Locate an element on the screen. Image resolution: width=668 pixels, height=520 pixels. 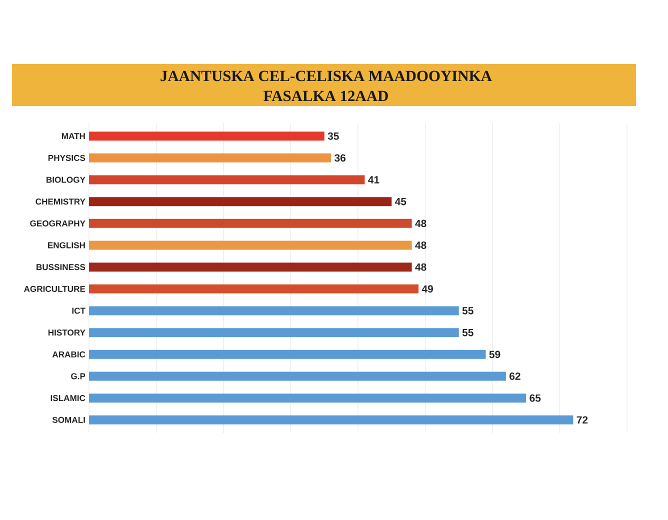
y-tick-label: GEOGRAPHY is located at coordinates (58, 223).